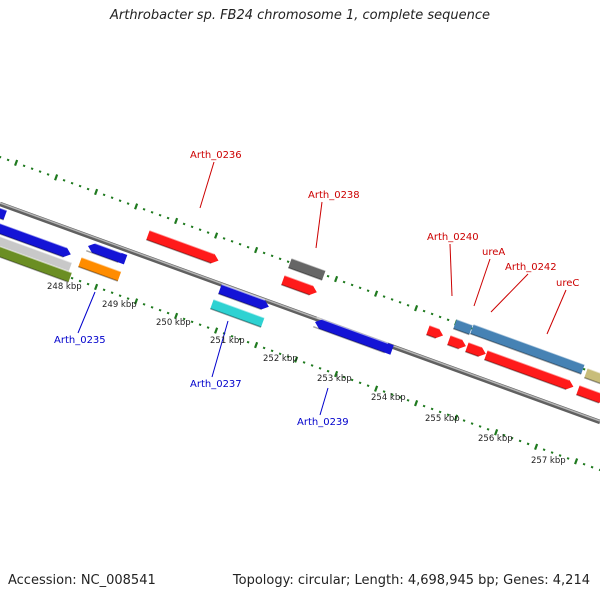  What do you see at coordinates (4, 213) in the screenshot?
I see `gene-blue-stub` at bounding box center [4, 213].